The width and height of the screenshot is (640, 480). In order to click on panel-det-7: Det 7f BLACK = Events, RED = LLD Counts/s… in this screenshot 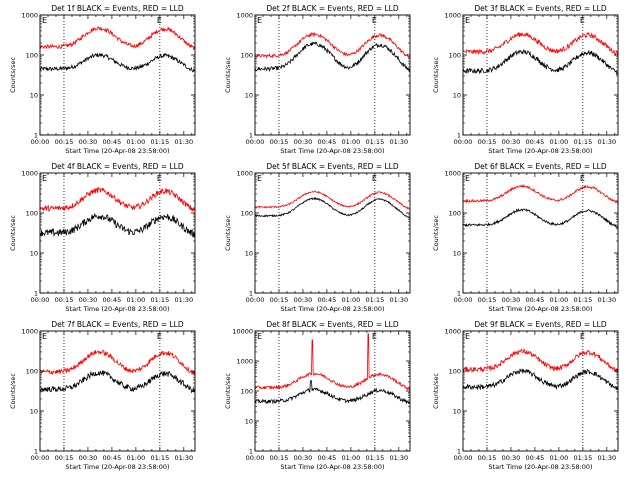, I will do `click(102, 395)`.